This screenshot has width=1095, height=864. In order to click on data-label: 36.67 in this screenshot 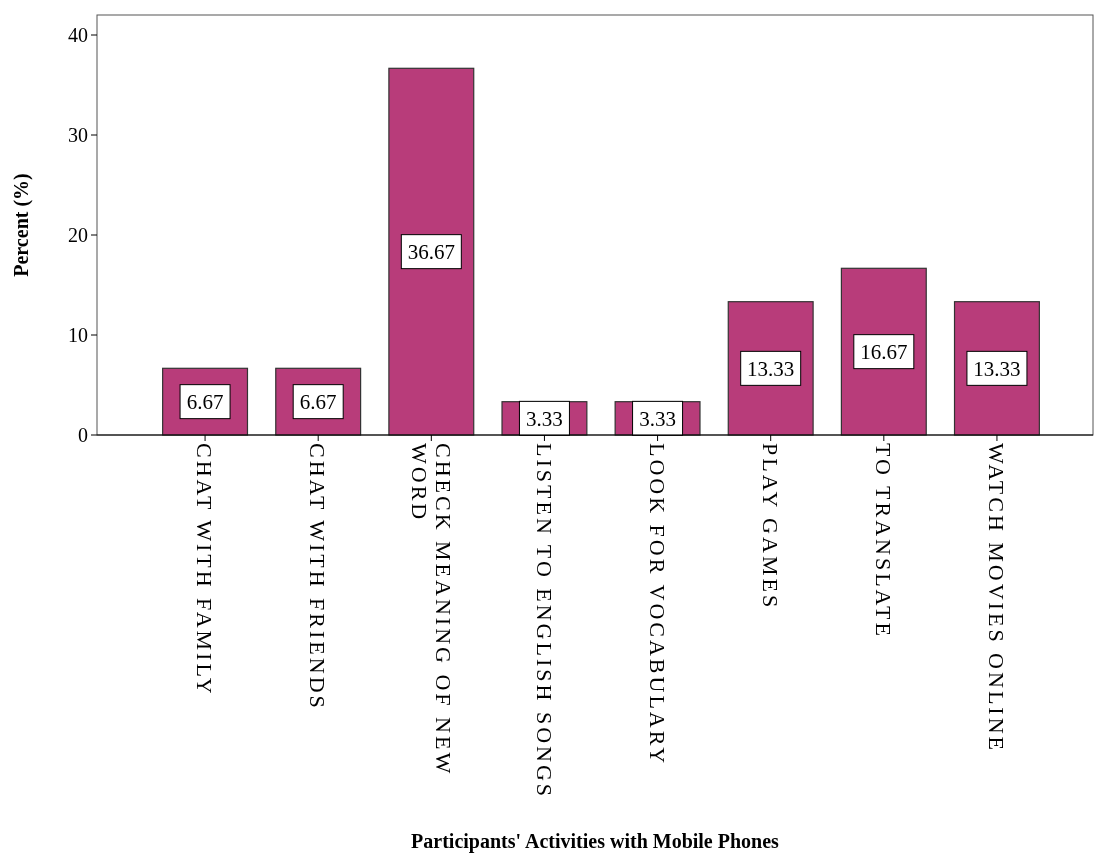, I will do `click(431, 252)`.